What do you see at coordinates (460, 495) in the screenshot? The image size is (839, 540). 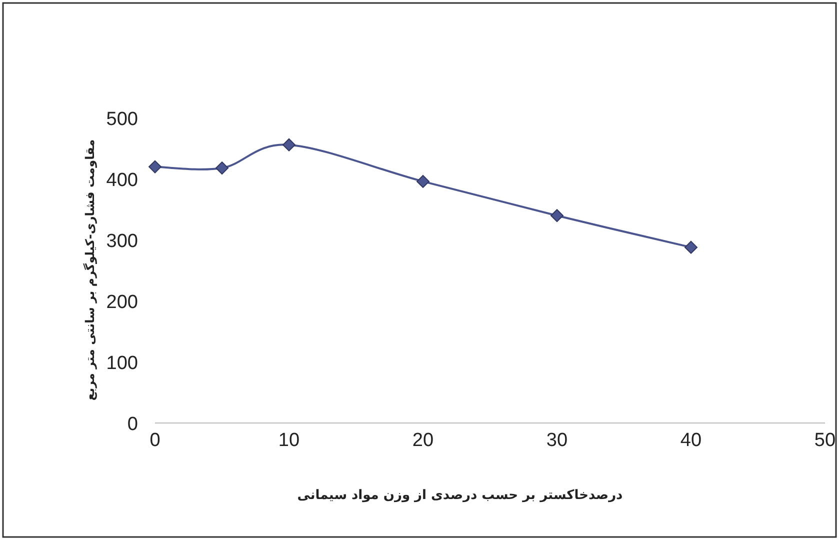 I see `x-axis-title: درصدخاکستر بر حسب درصدی از وزن مواد سیمانی` at bounding box center [460, 495].